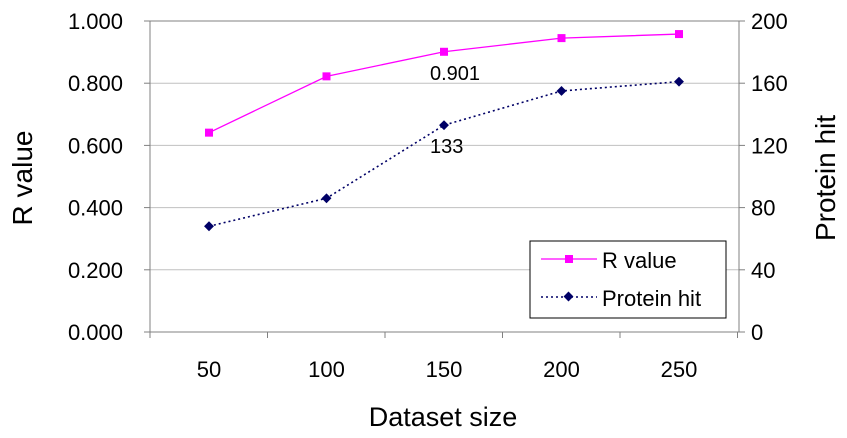 The height and width of the screenshot is (438, 847). I want to click on legend-marker-diamond, so click(568, 296).